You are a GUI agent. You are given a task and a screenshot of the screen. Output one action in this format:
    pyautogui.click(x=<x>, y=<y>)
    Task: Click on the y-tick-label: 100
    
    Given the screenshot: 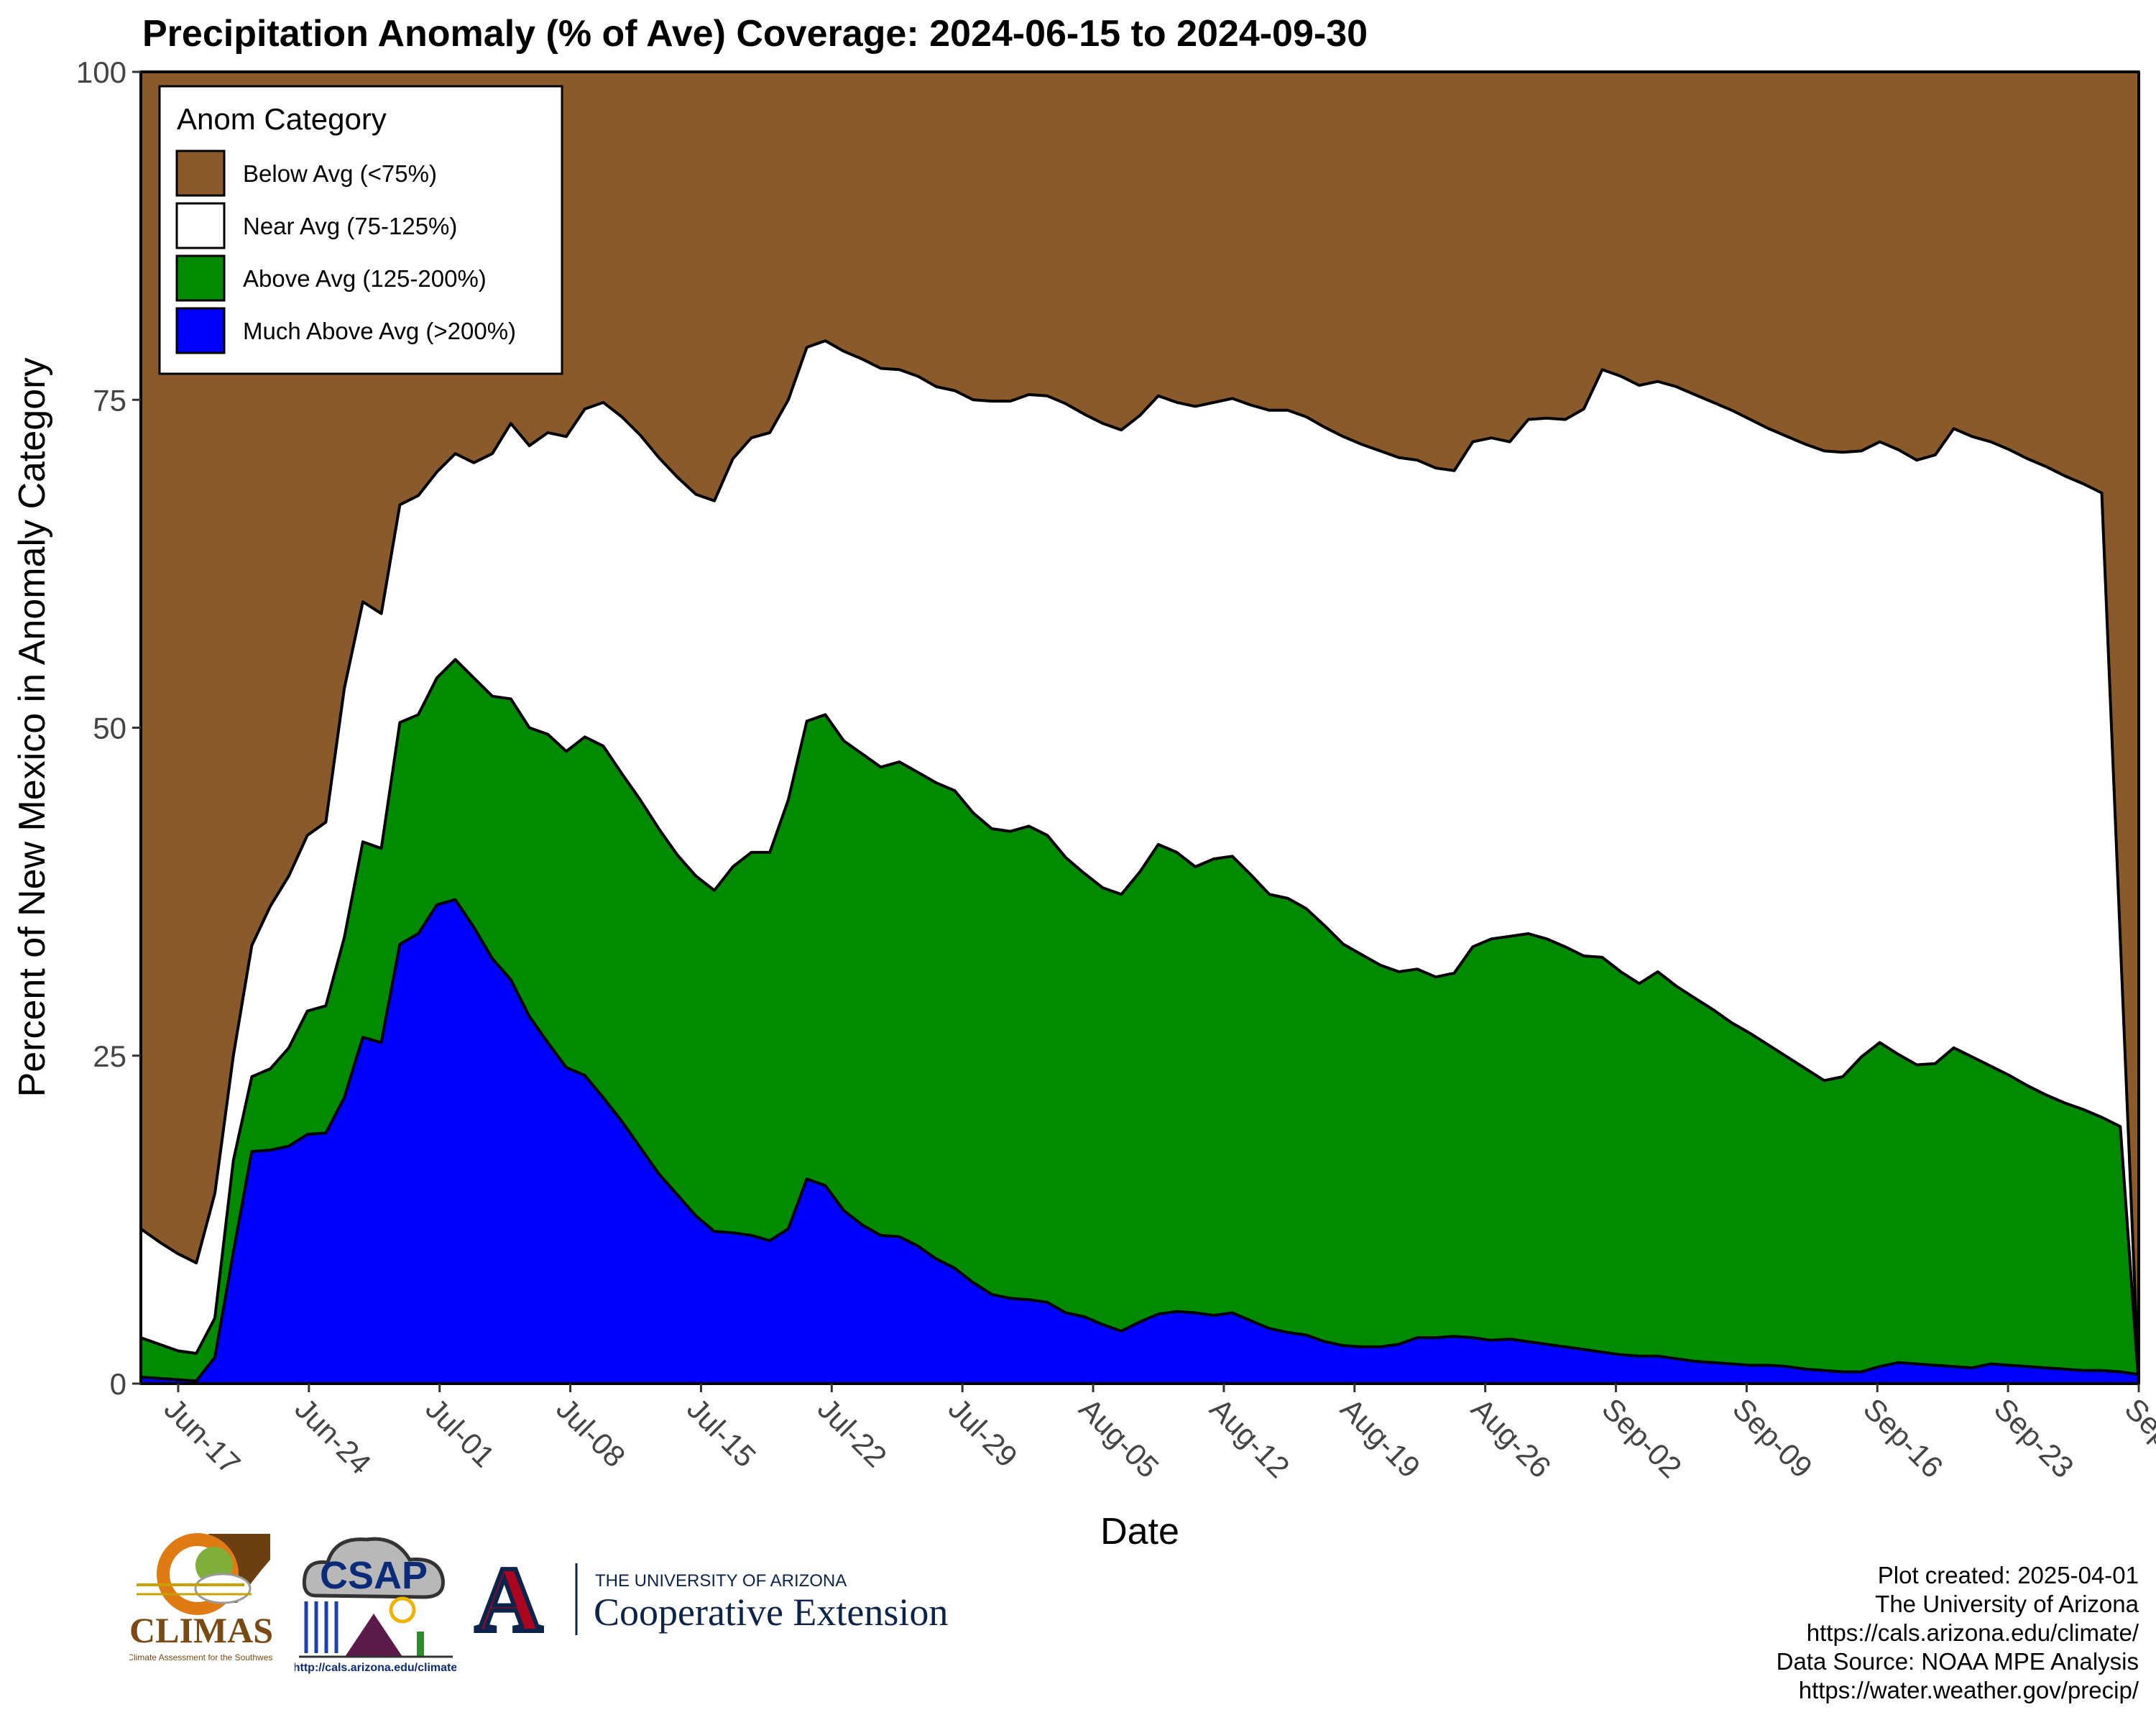 What is the action you would take?
    pyautogui.click(x=101, y=72)
    